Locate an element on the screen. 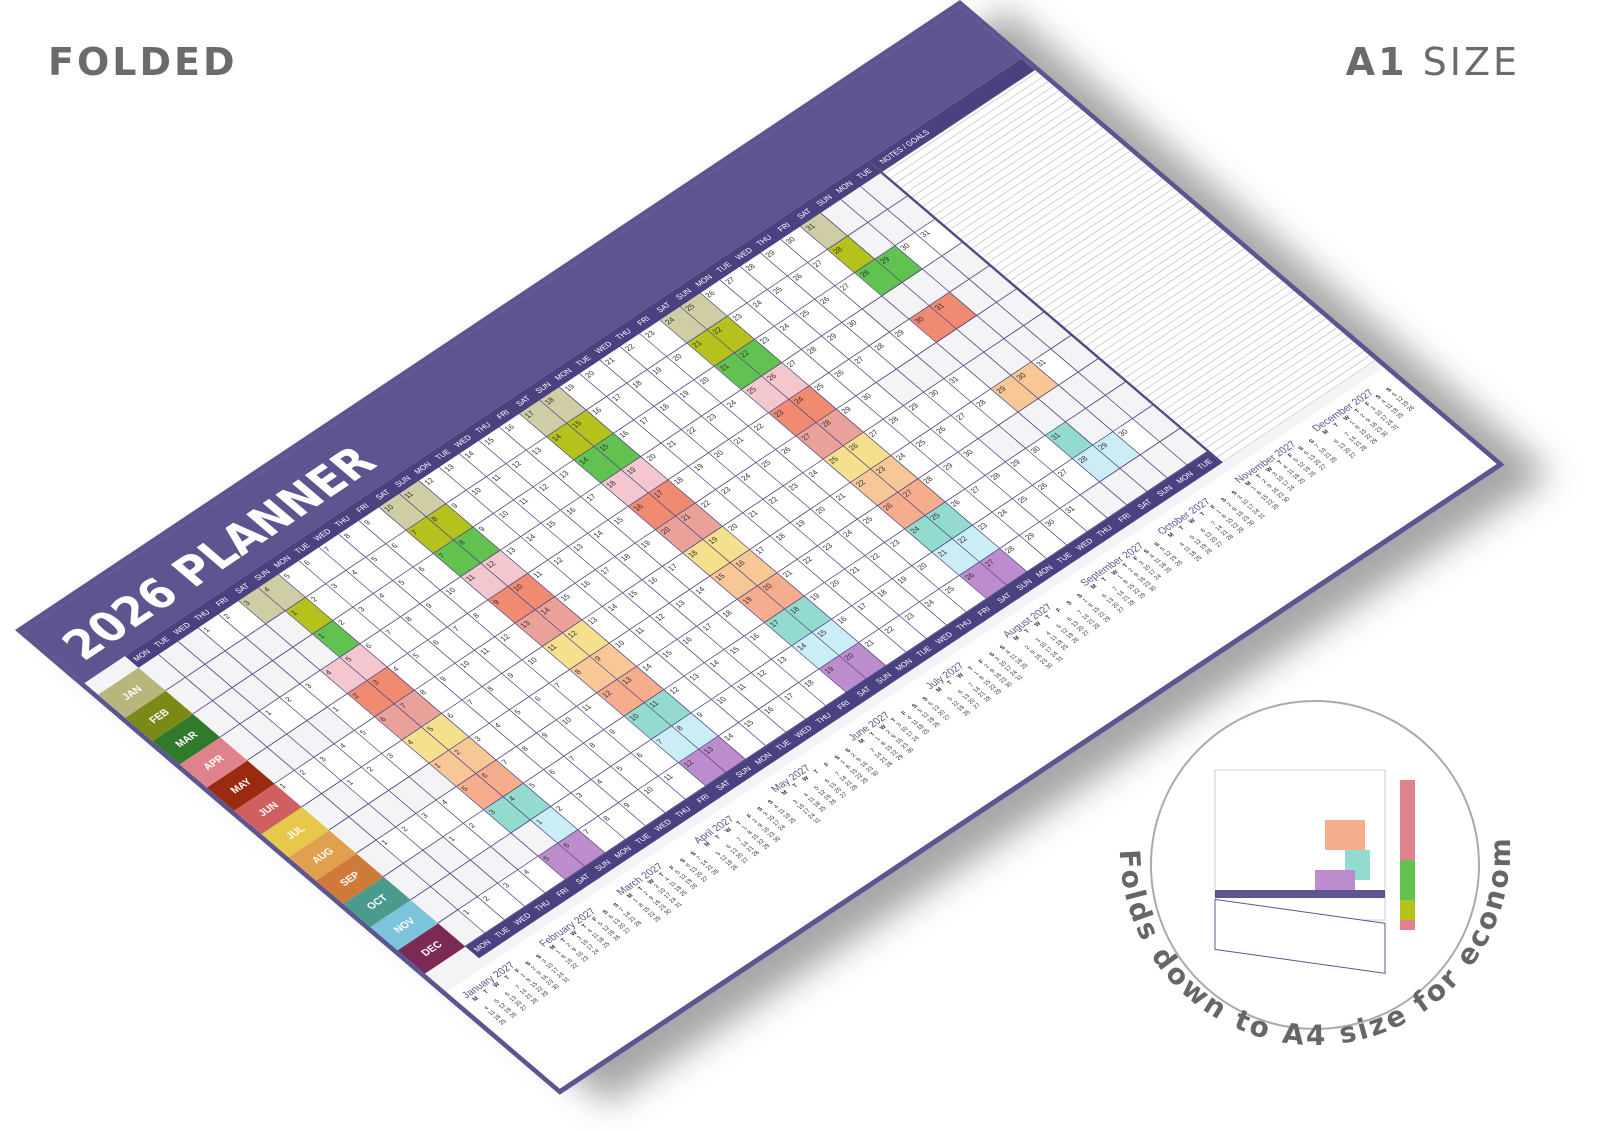 This screenshot has height=1131, width=1600. size-bold: A1 is located at coordinates (1376, 62).